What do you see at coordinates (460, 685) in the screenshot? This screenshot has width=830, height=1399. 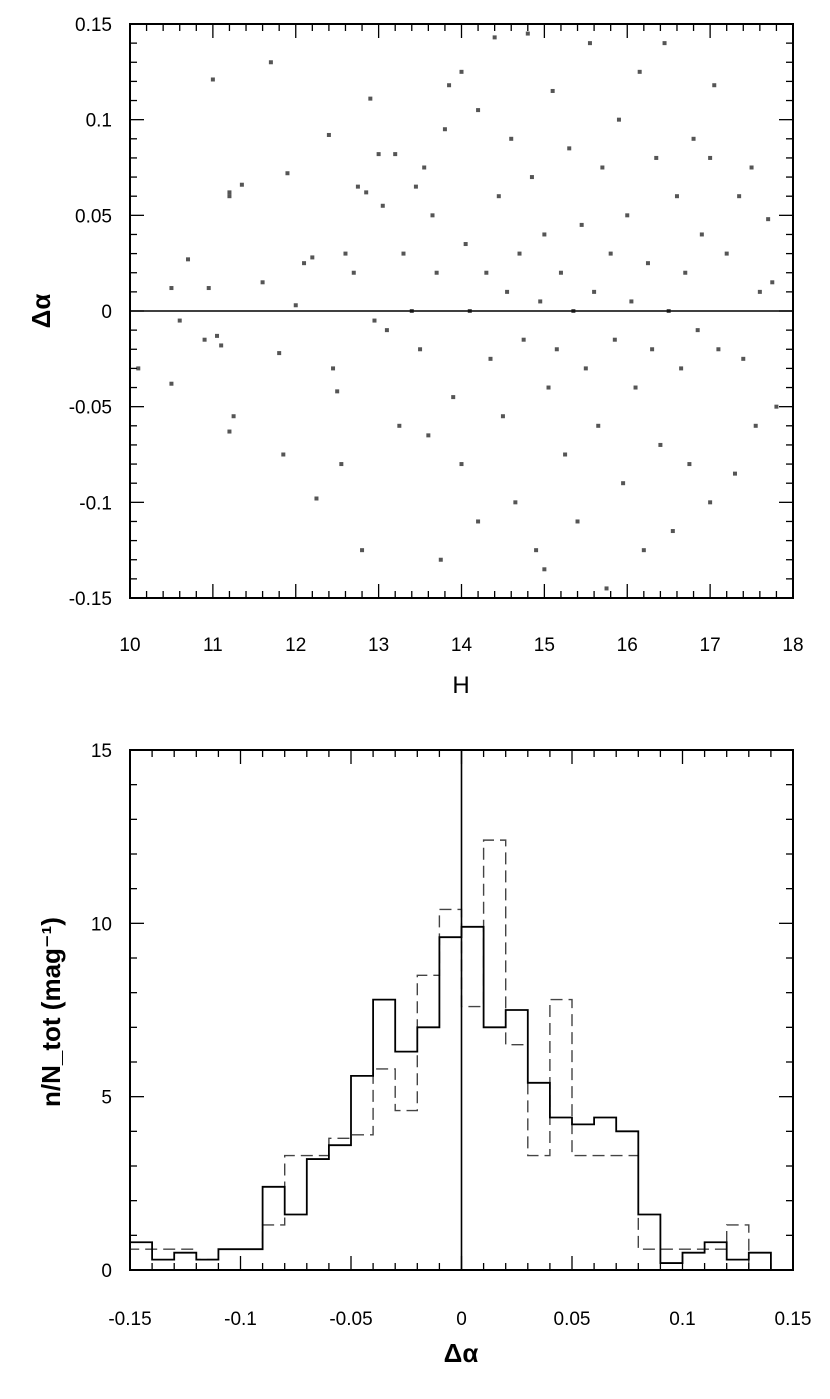 I see `scatter-x-axis-title: H` at bounding box center [460, 685].